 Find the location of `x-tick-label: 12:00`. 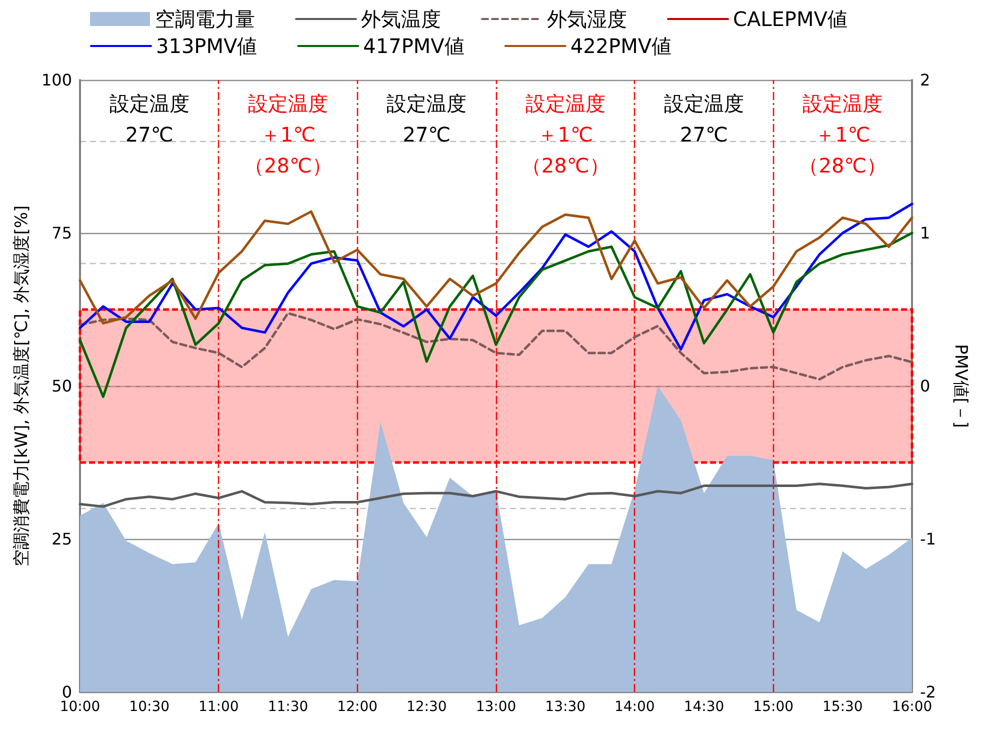

x-tick-label: 12:00 is located at coordinates (357, 707).